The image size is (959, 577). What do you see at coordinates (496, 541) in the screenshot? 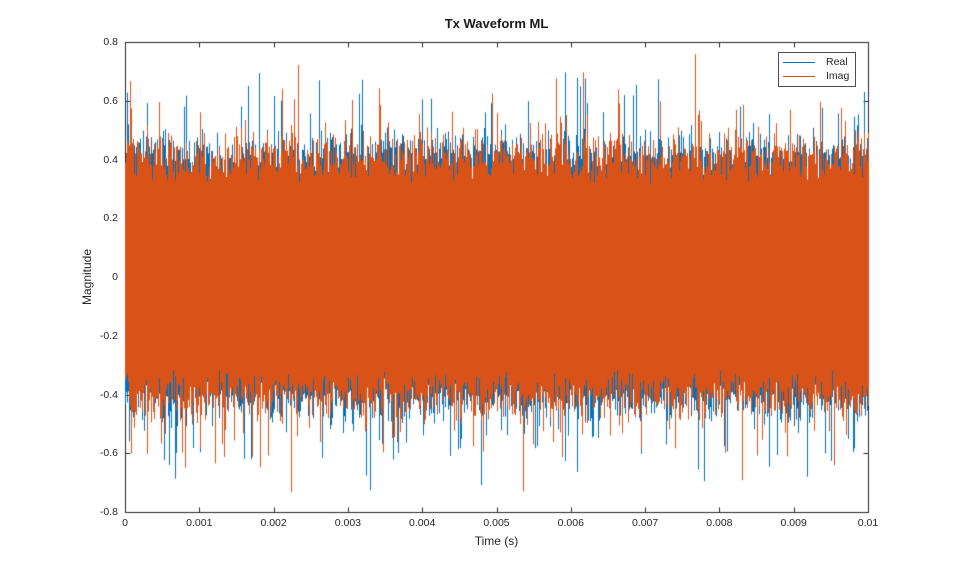
I see `x-axis-label: Time (s)` at bounding box center [496, 541].